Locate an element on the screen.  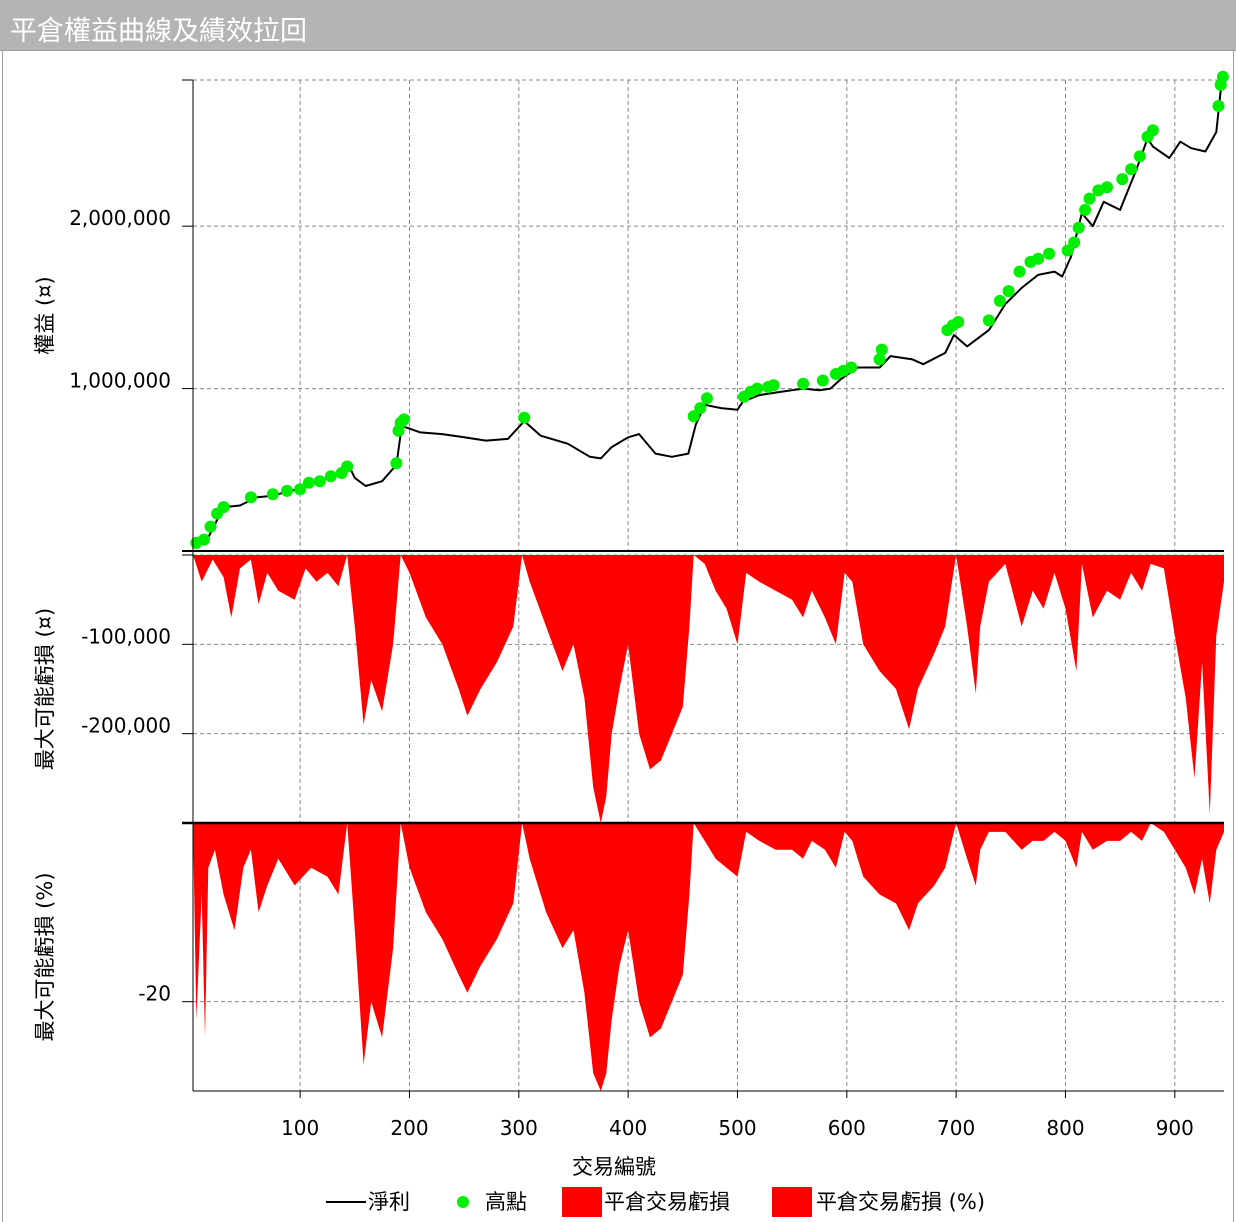
legend-item-net-profit: 淨利 is located at coordinates (368, 1202).